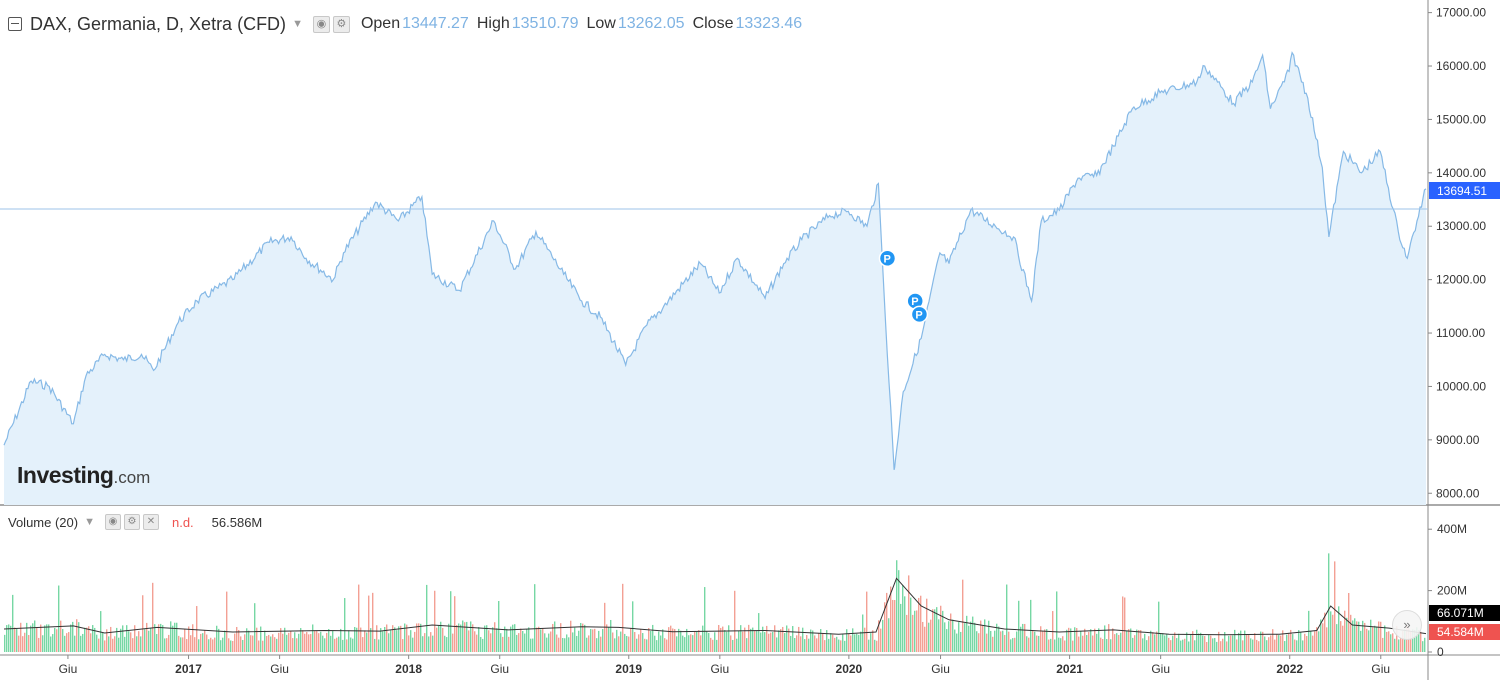 The image size is (1500, 680). I want to click on volume-close-icon: ✕, so click(150, 522).